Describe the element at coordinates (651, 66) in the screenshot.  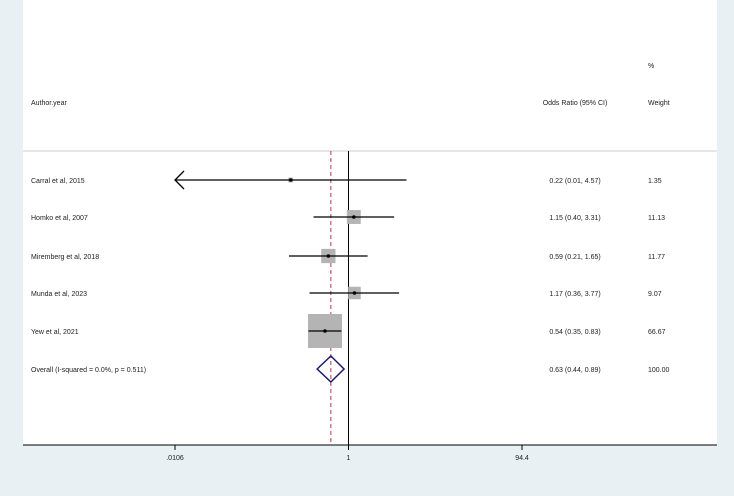
I see `header-weight-top: %` at that location.